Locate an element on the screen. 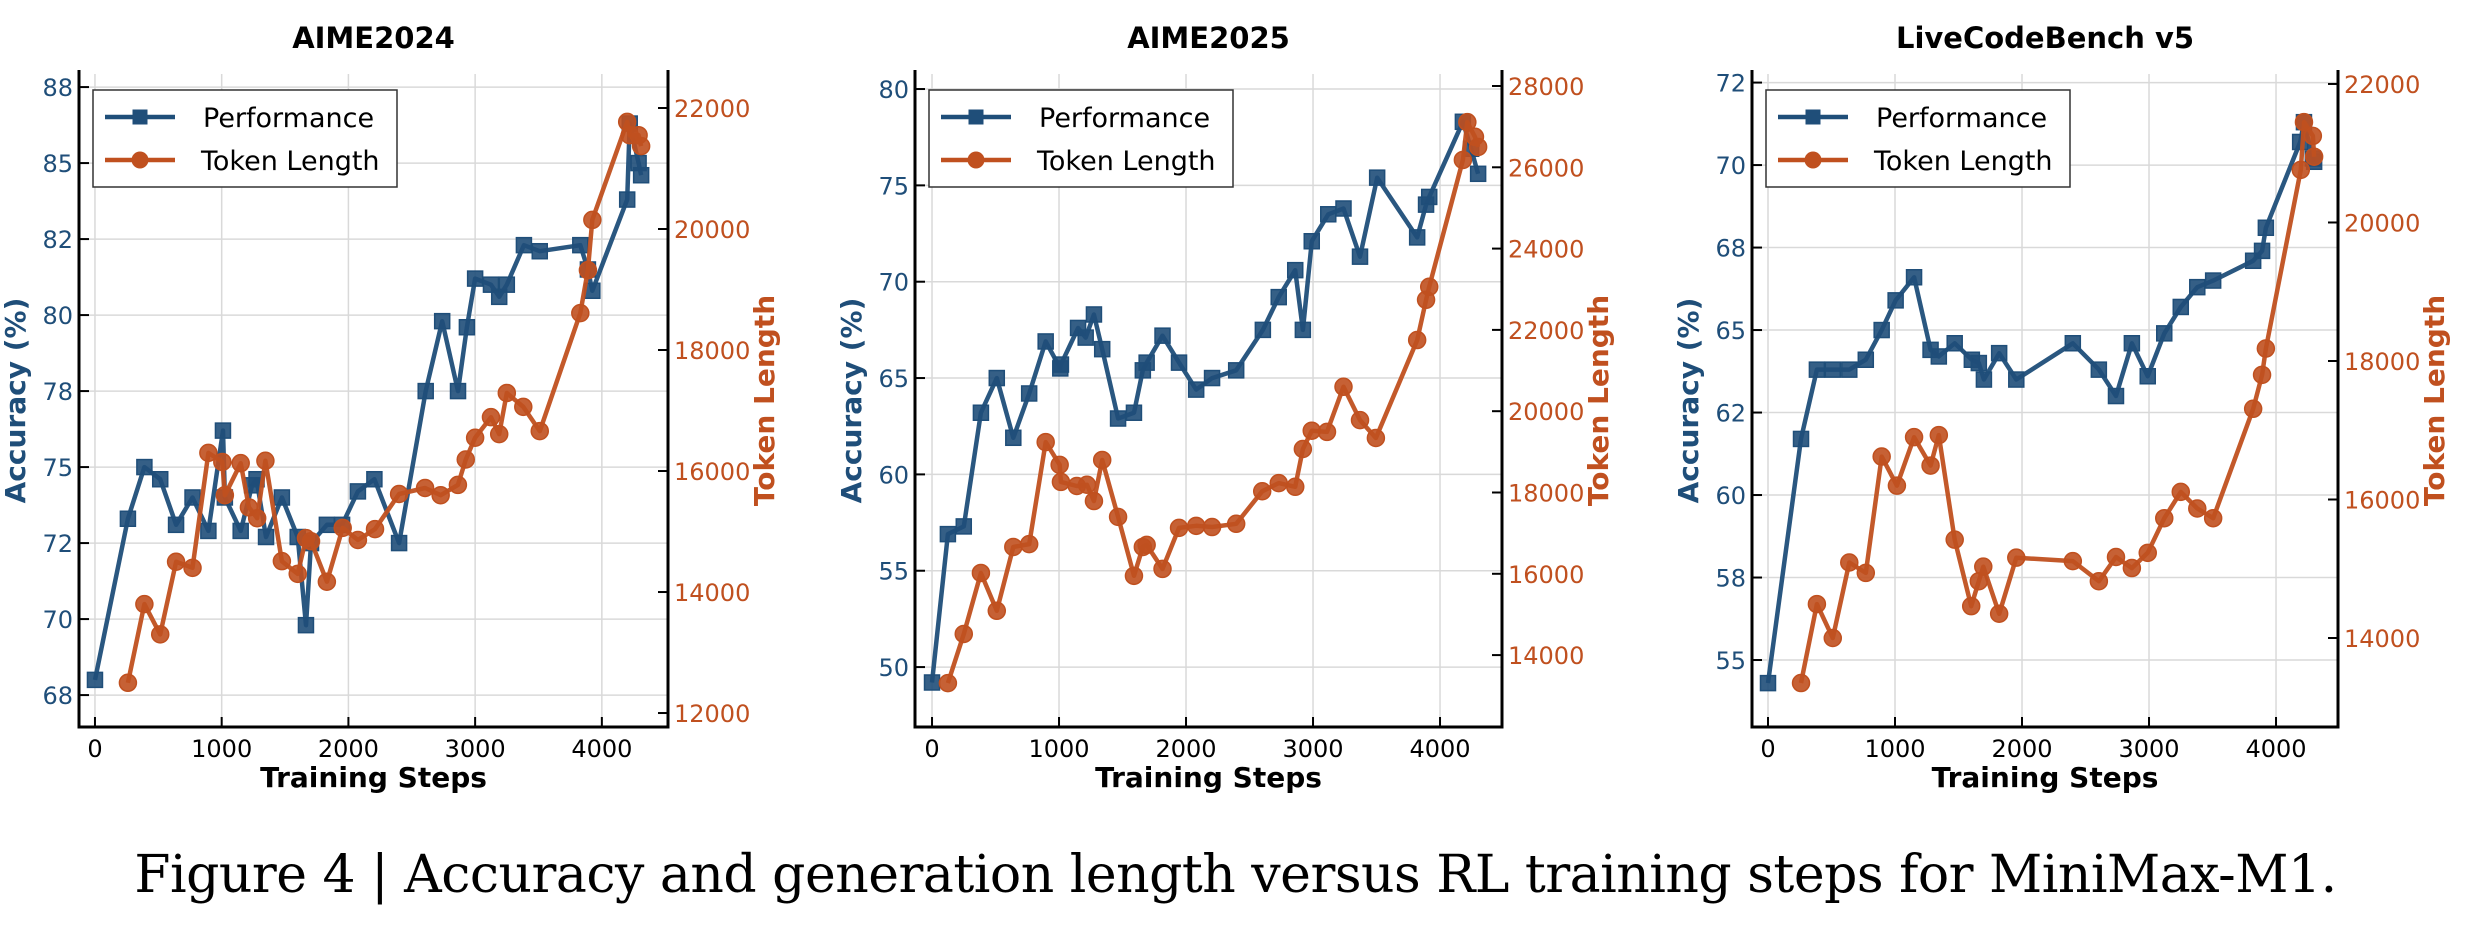  x-axis-label: Training Steps is located at coordinates (2045, 777).